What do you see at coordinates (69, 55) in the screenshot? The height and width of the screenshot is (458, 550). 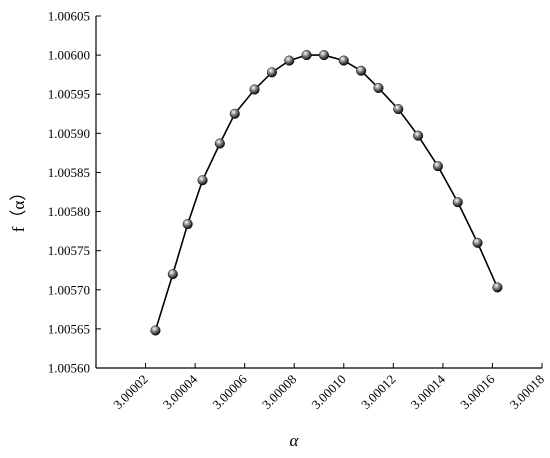 I see `y-tick-label: 1.00600` at bounding box center [69, 55].